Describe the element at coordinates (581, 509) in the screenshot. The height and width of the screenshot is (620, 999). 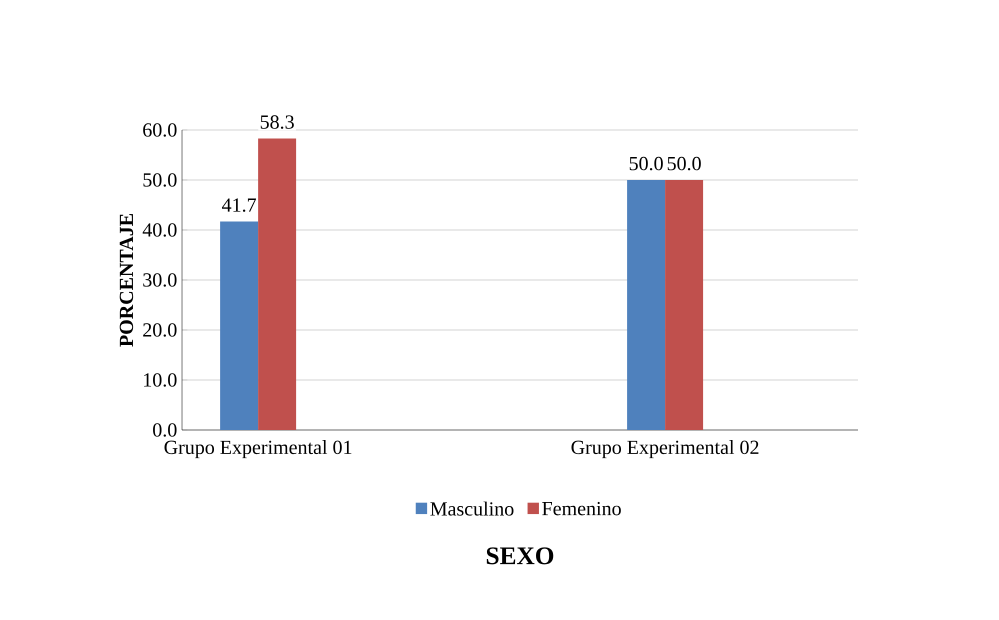
I see `legend-label: Femenino` at that location.